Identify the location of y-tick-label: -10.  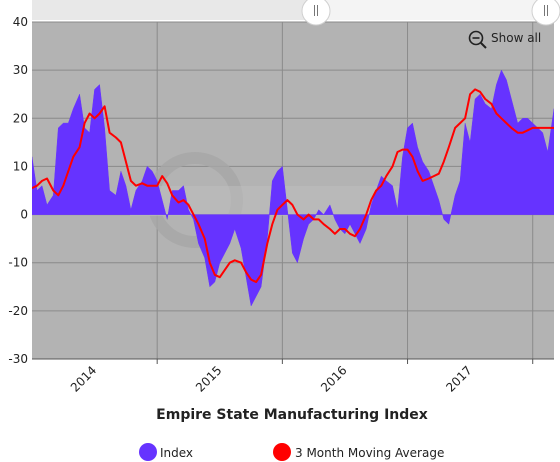
(18, 263).